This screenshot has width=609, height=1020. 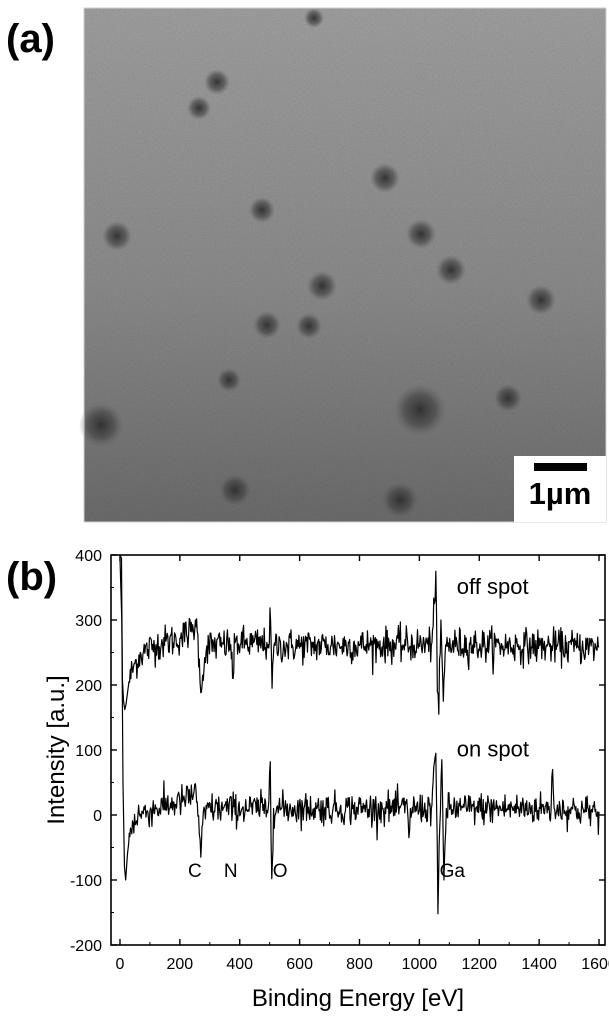 What do you see at coordinates (420, 964) in the screenshot?
I see `x-tick-label: 1000` at bounding box center [420, 964].